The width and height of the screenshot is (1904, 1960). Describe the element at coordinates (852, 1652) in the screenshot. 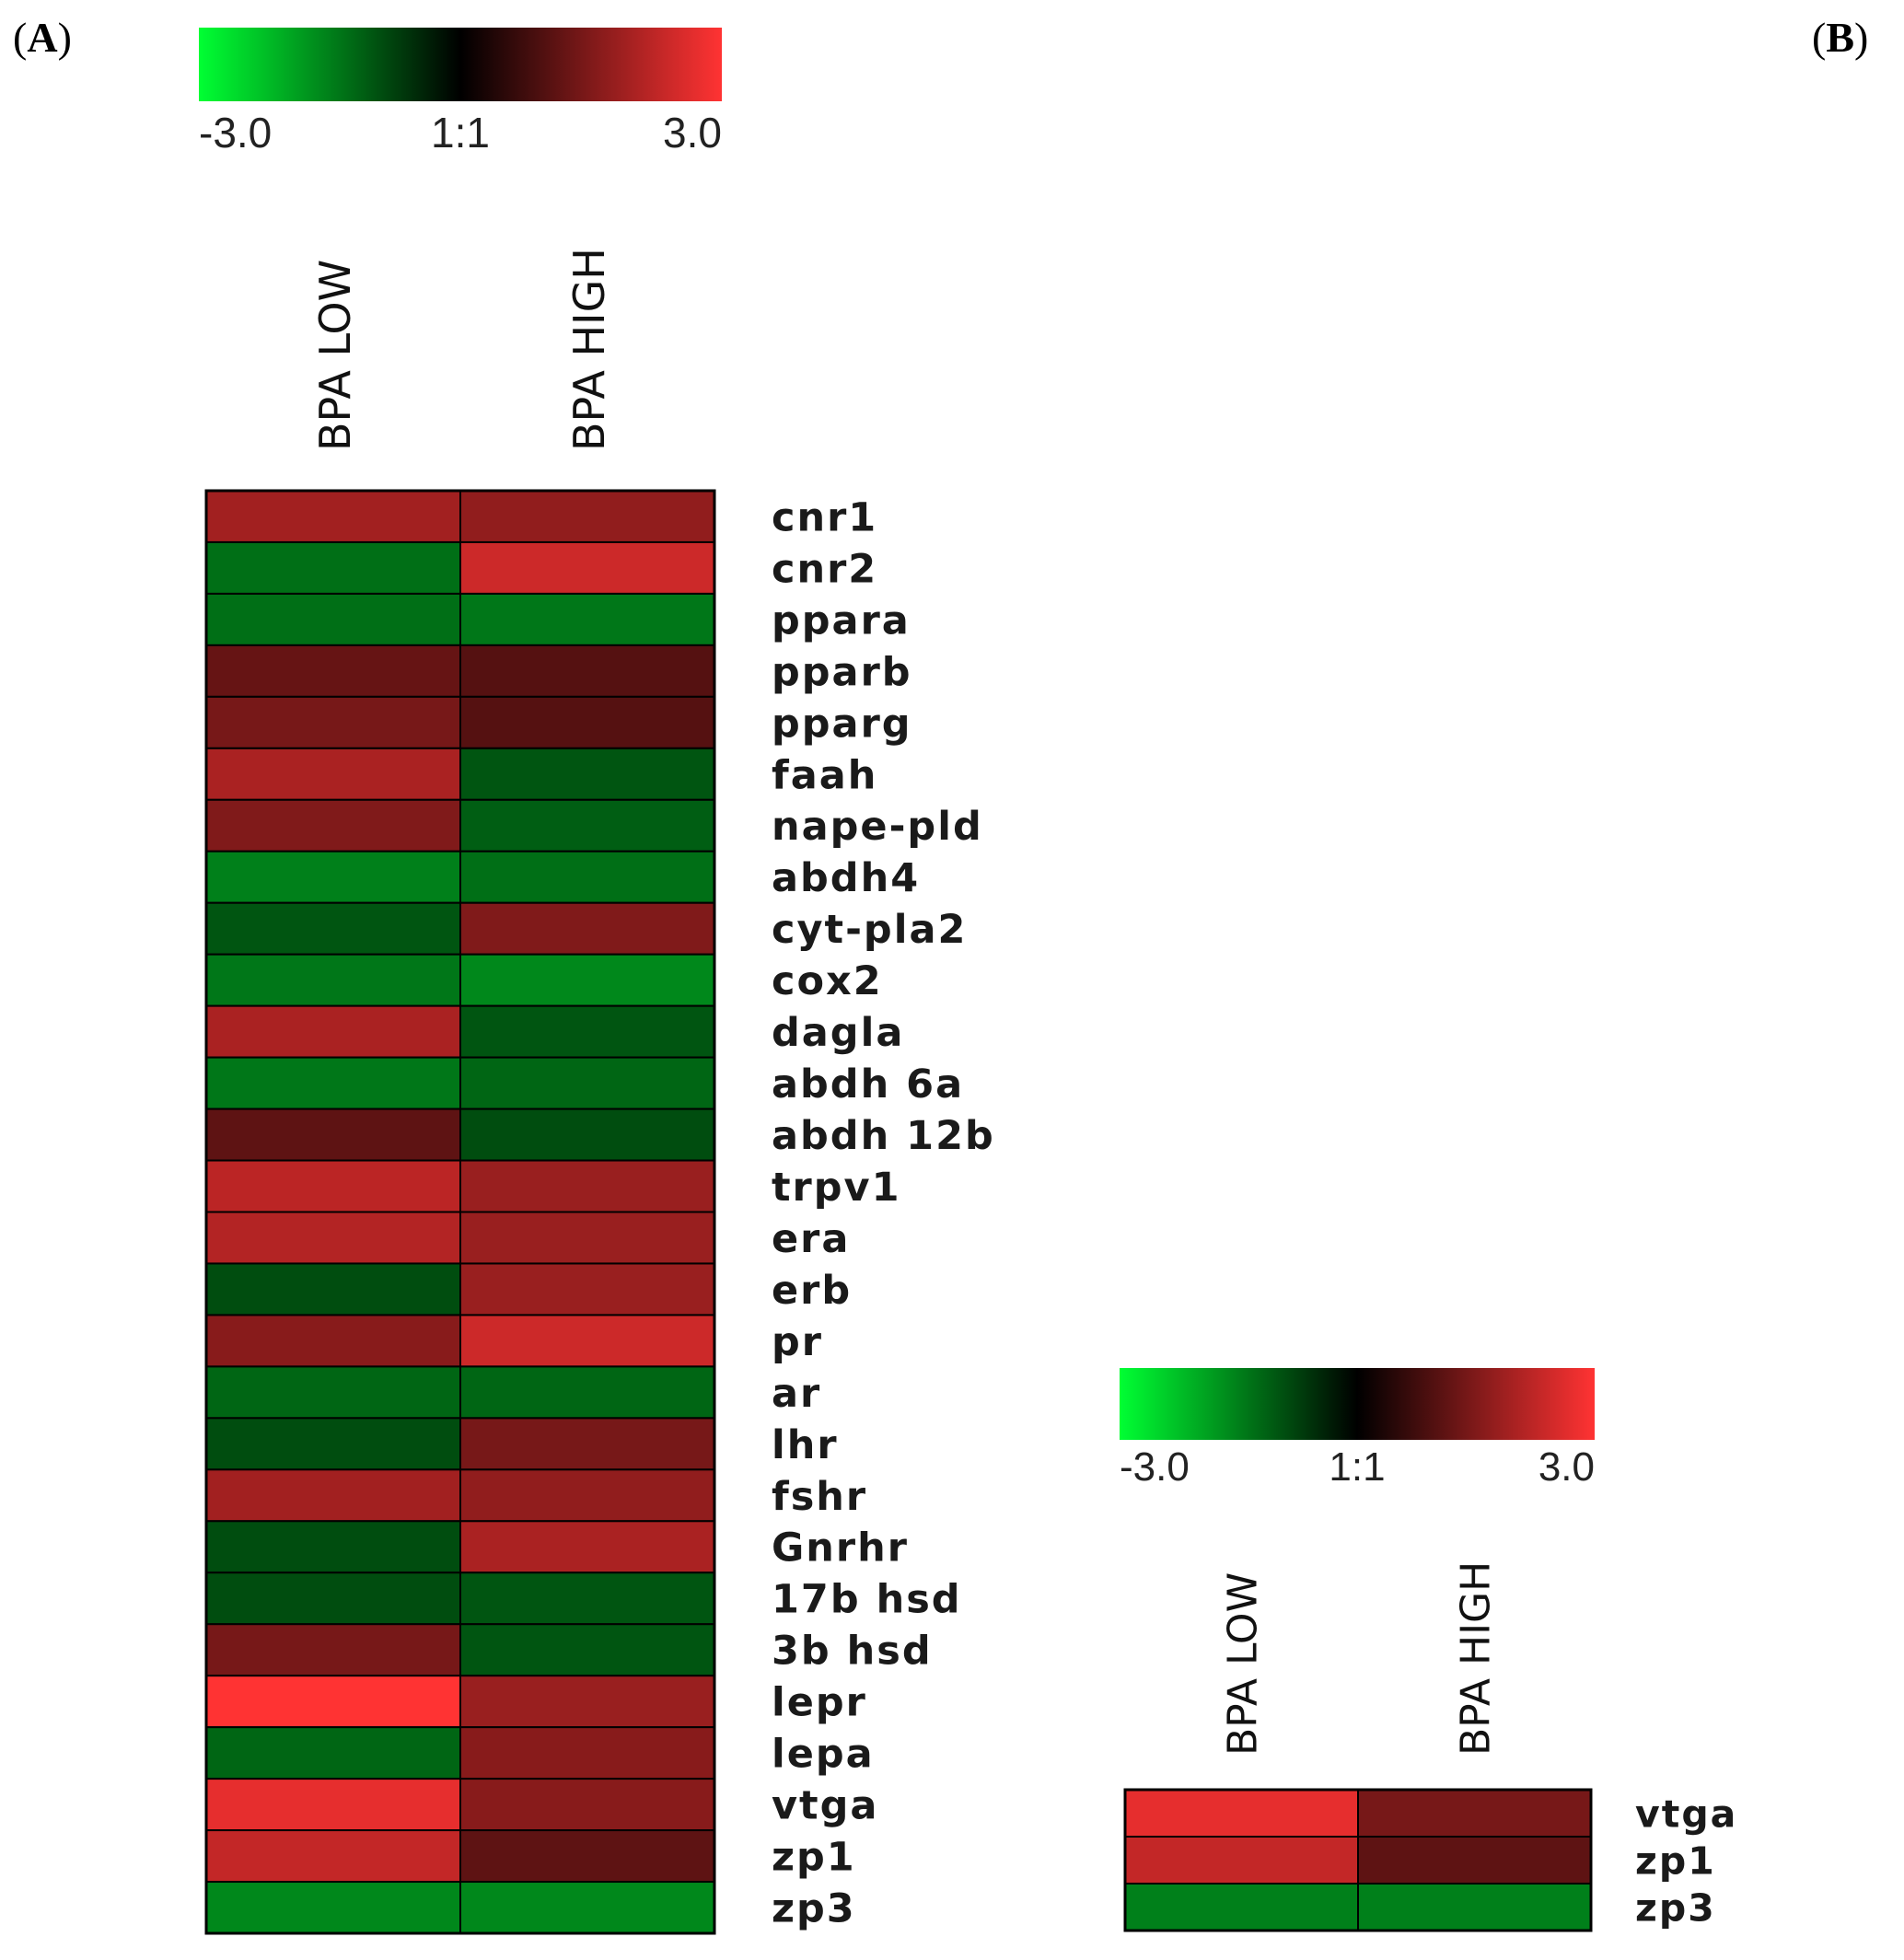

I see `panel-a-row-label: 3b hsd` at that location.